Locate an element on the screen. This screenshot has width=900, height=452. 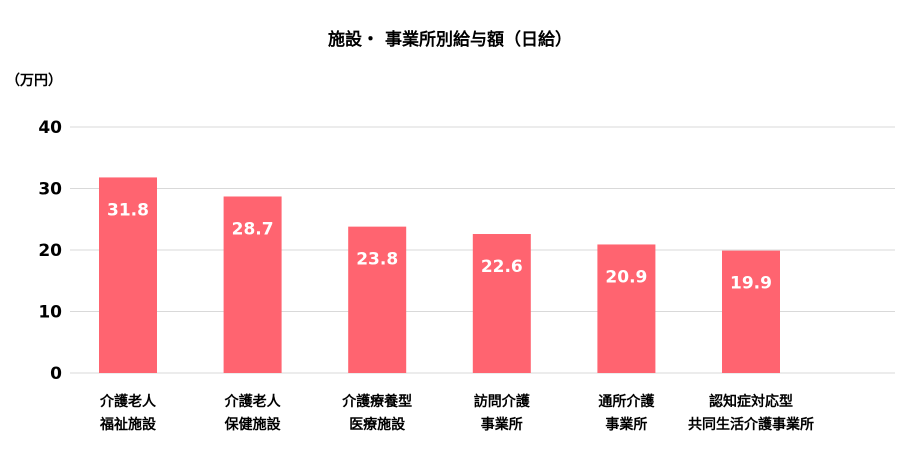
x-tick-label: 介護療養型 is located at coordinates (376, 401).